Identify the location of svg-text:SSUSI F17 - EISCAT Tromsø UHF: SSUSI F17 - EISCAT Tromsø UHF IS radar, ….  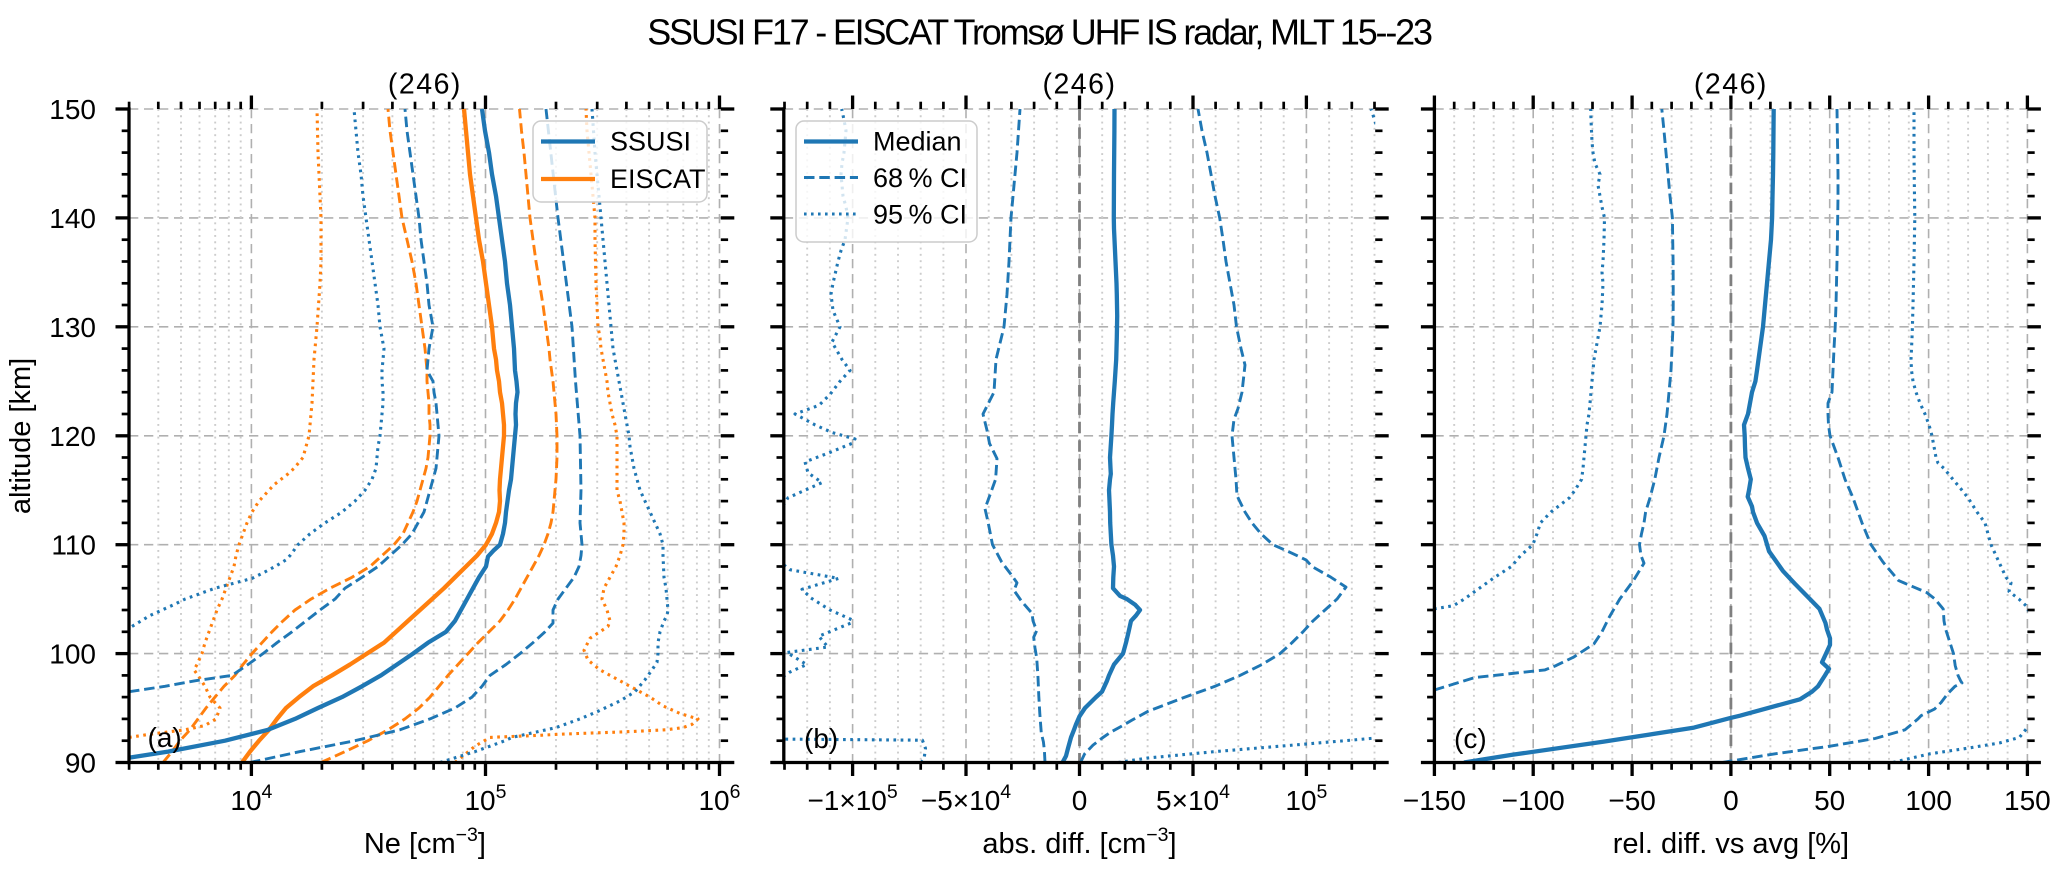
(1039, 32).